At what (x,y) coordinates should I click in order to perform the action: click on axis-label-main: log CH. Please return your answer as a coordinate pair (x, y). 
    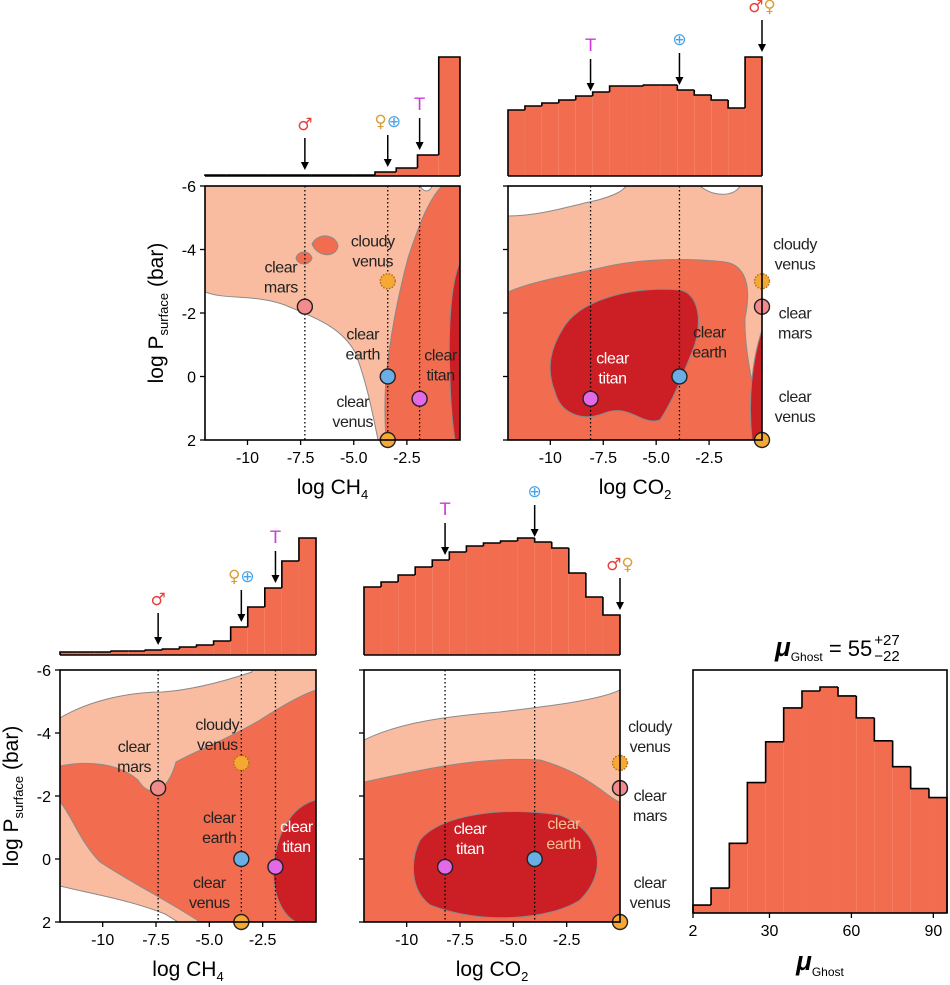
    Looking at the image, I should click on (329, 487).